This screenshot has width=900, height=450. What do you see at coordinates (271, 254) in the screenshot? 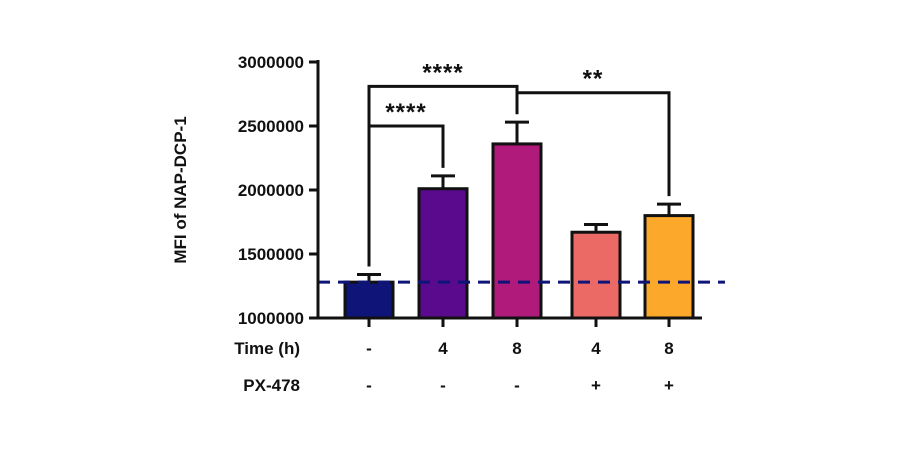
I see `y-tick-label: 1500000` at bounding box center [271, 254].